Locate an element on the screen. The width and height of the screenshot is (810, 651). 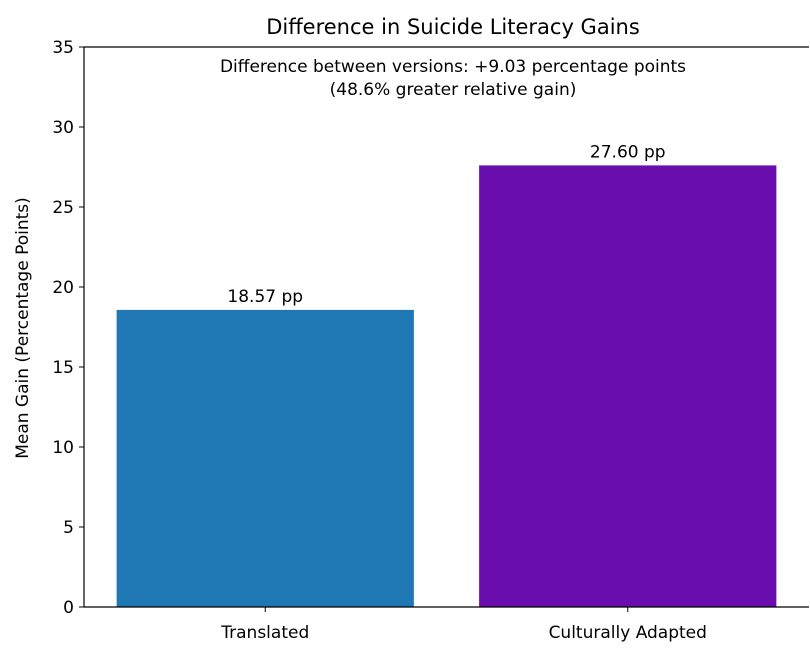
annotation-relative-gain: (48.6% greater relative gain) is located at coordinates (453, 90).